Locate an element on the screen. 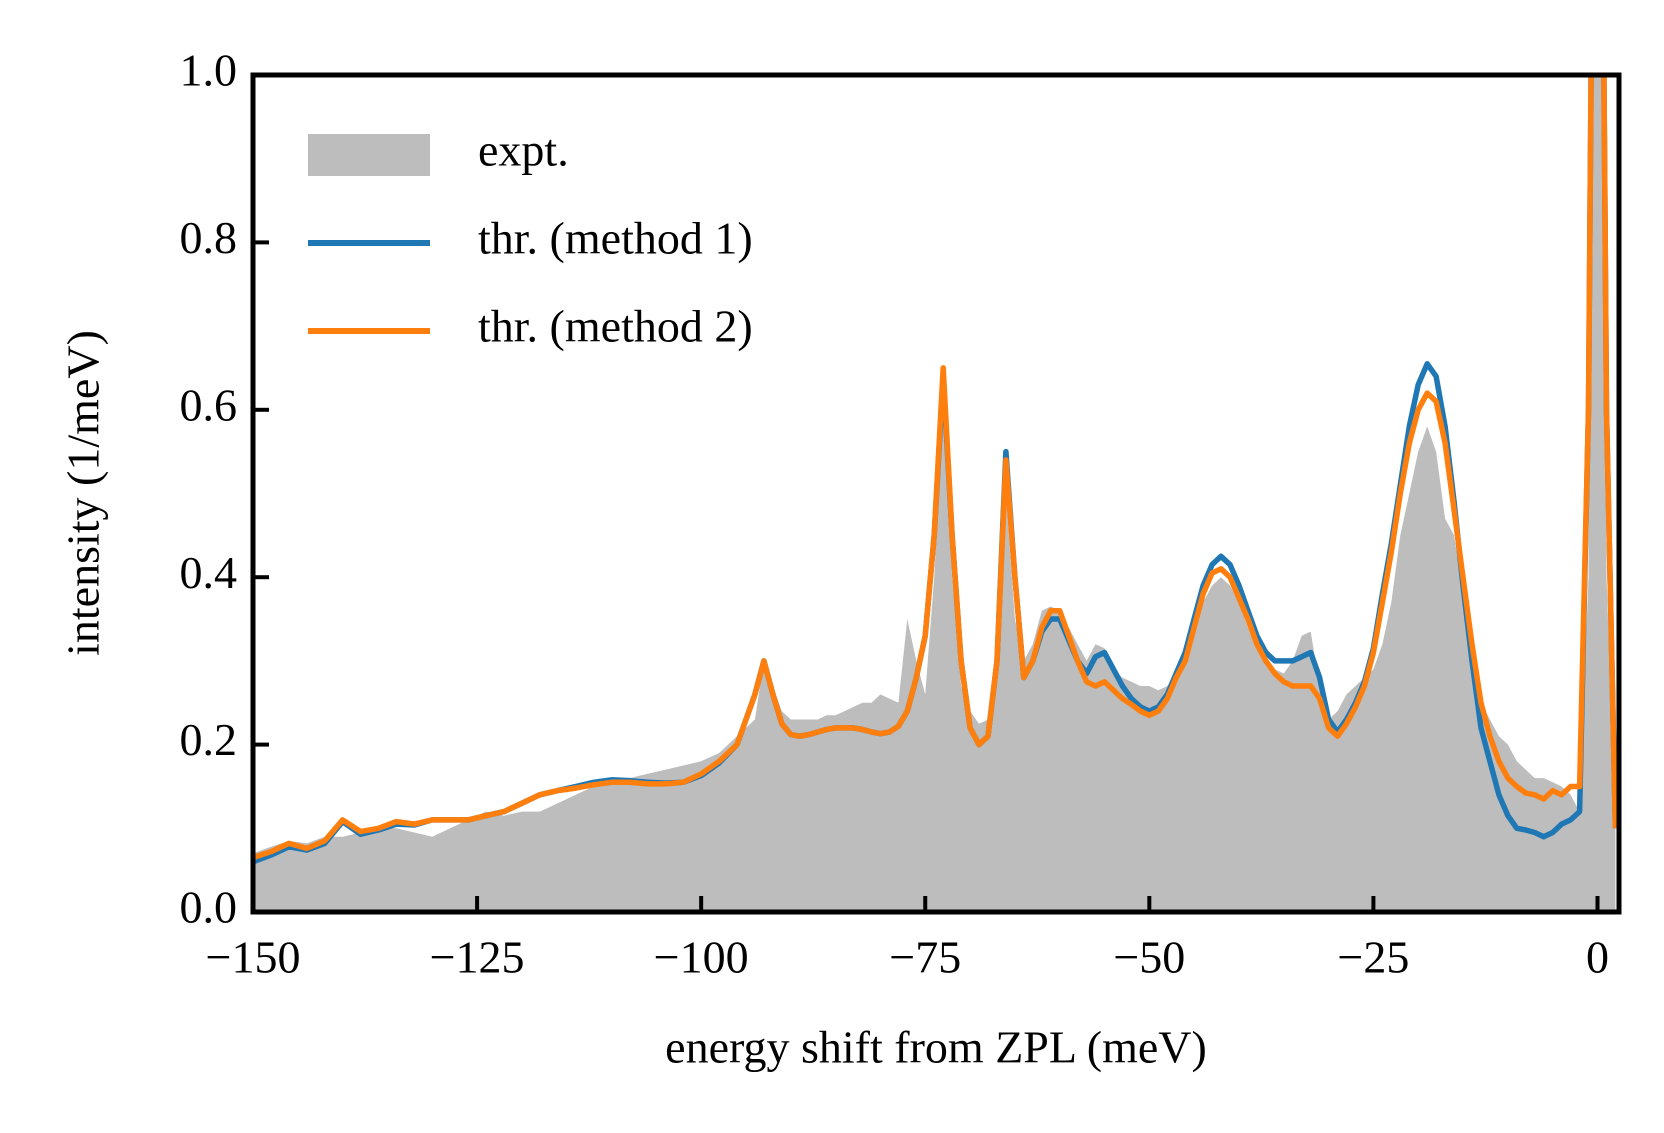 This screenshot has height=1133, width=1664. y-tick-label: 0.8 is located at coordinates (209, 237).